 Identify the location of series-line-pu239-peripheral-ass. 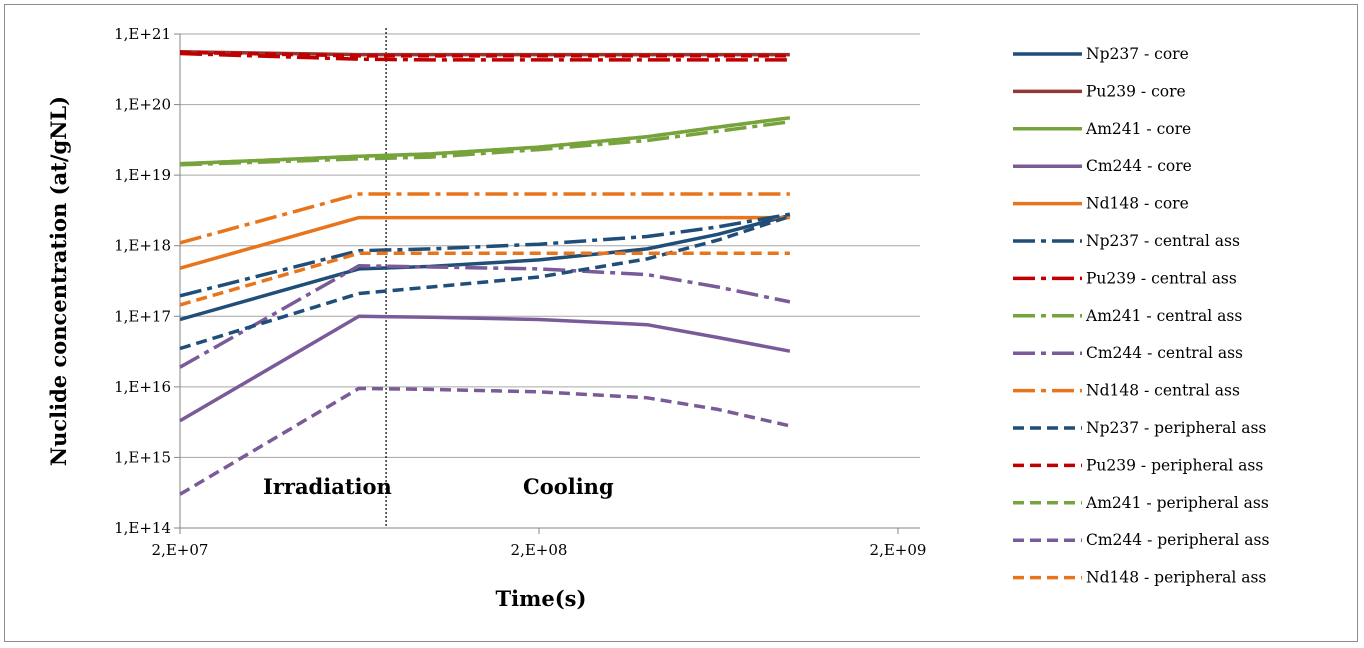
(484, 54).